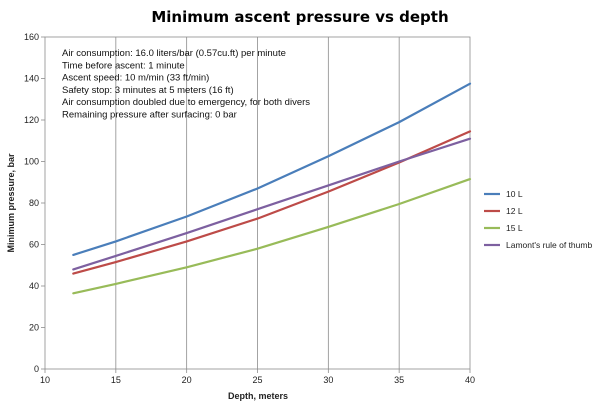  What do you see at coordinates (514, 194) in the screenshot?
I see `legend-entry: 10 L` at bounding box center [514, 194].